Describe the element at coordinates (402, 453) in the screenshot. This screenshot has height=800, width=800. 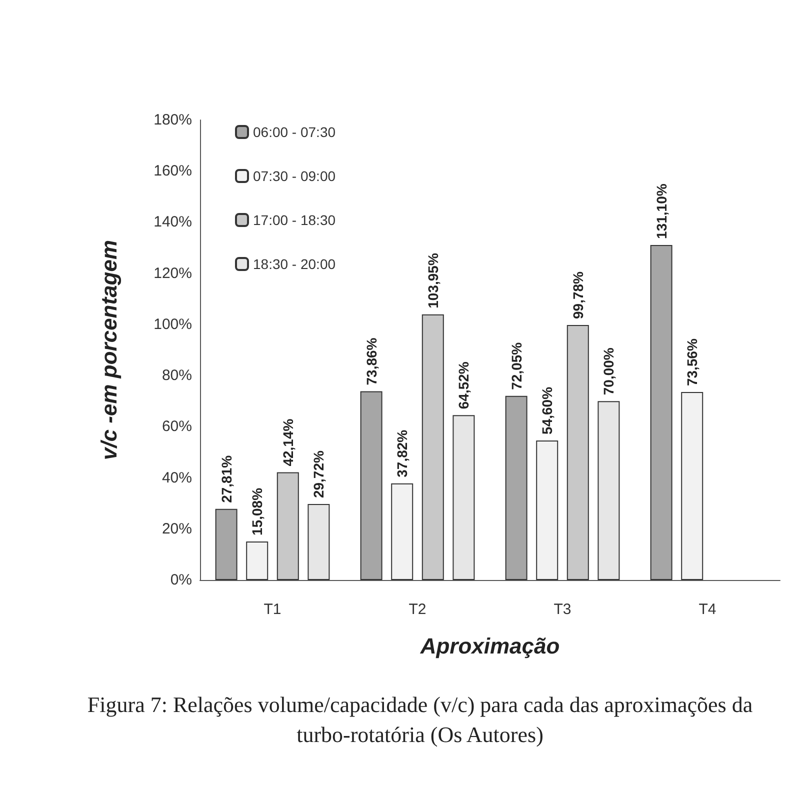
I see `data-label: 37,82%` at that location.